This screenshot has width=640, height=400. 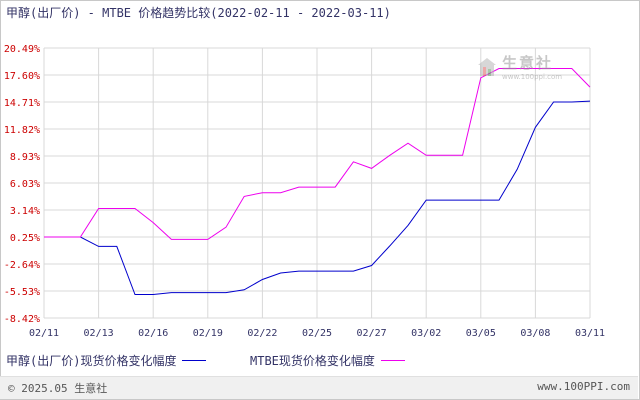 I want to click on y-tick-label: 6.03%, so click(x=25, y=184).